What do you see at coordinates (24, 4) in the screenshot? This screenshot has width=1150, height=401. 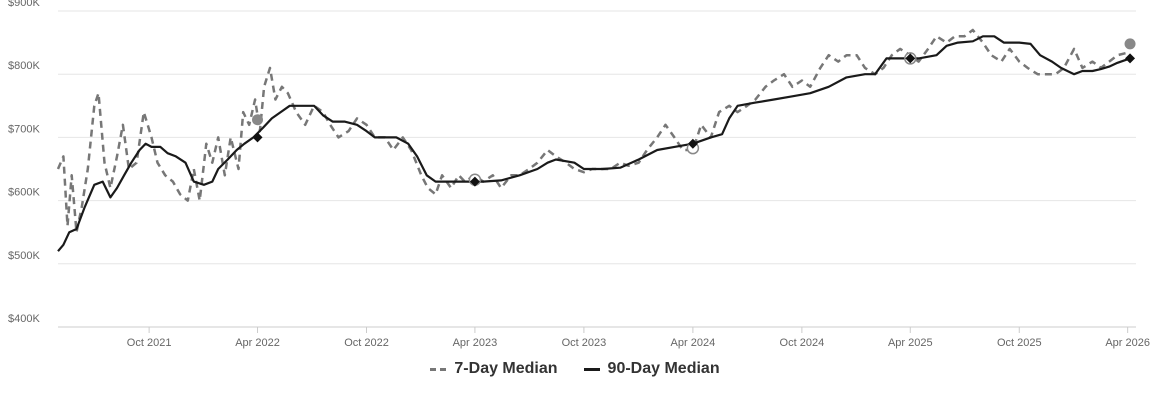 I see `y-tick-900k: $900K` at bounding box center [24, 4].